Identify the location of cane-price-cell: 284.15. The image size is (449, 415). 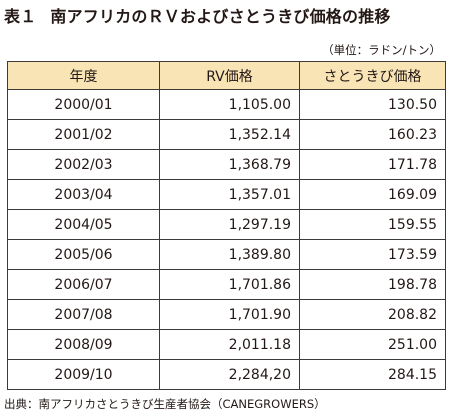
(372, 374).